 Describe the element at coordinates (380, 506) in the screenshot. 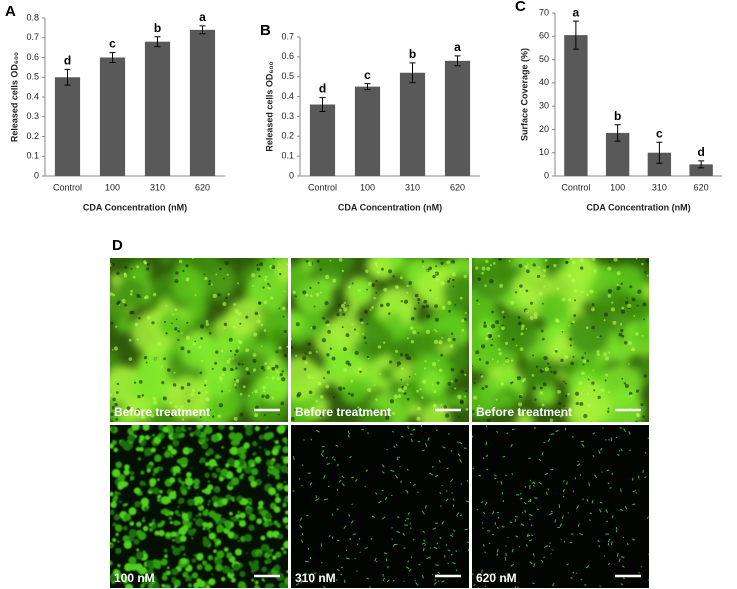

I see `micrograph: 310 nM` at that location.